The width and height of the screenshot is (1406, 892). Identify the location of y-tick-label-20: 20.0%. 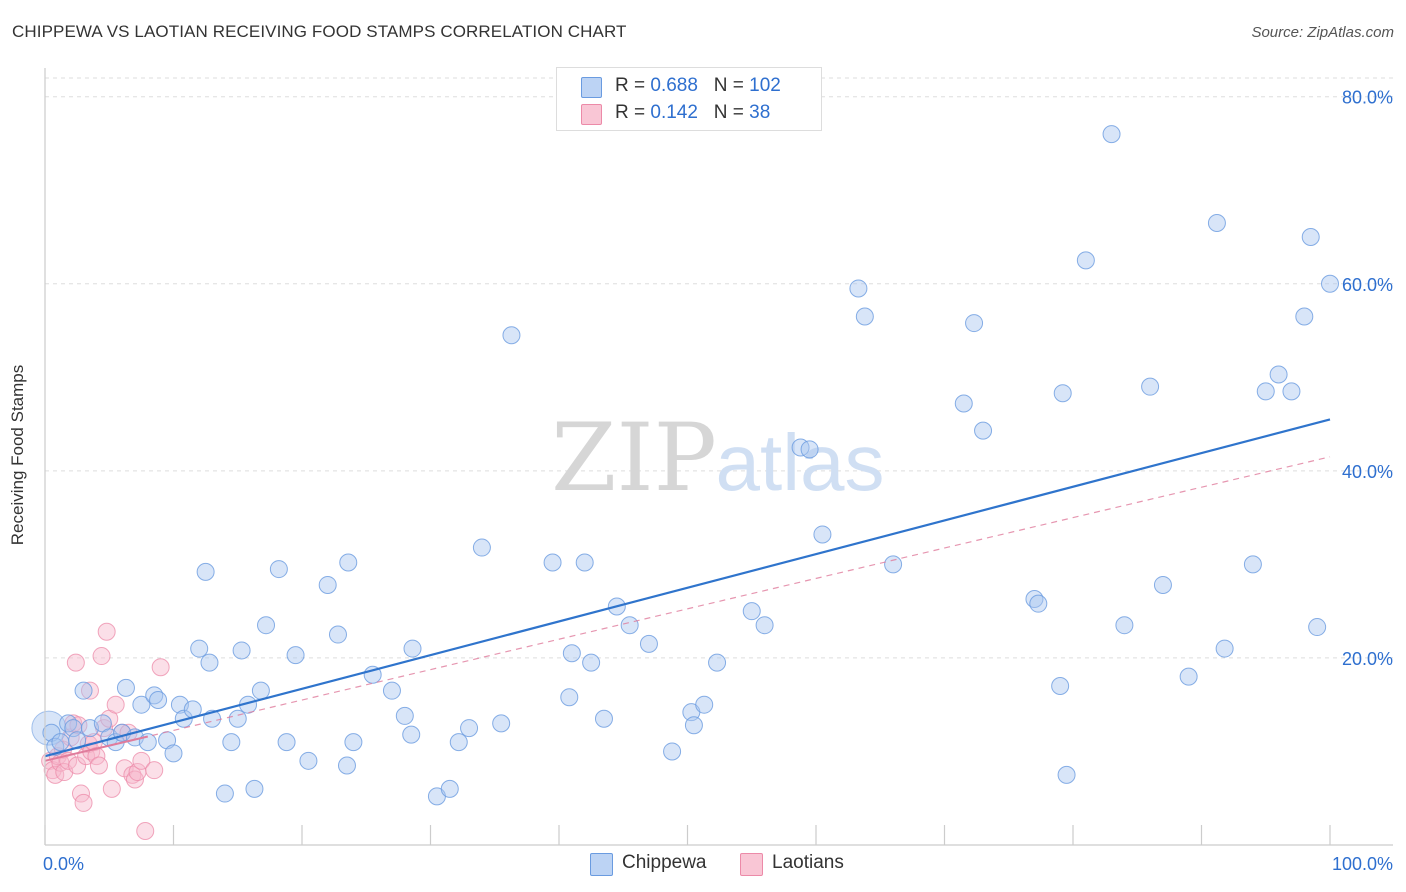
(1367, 659).